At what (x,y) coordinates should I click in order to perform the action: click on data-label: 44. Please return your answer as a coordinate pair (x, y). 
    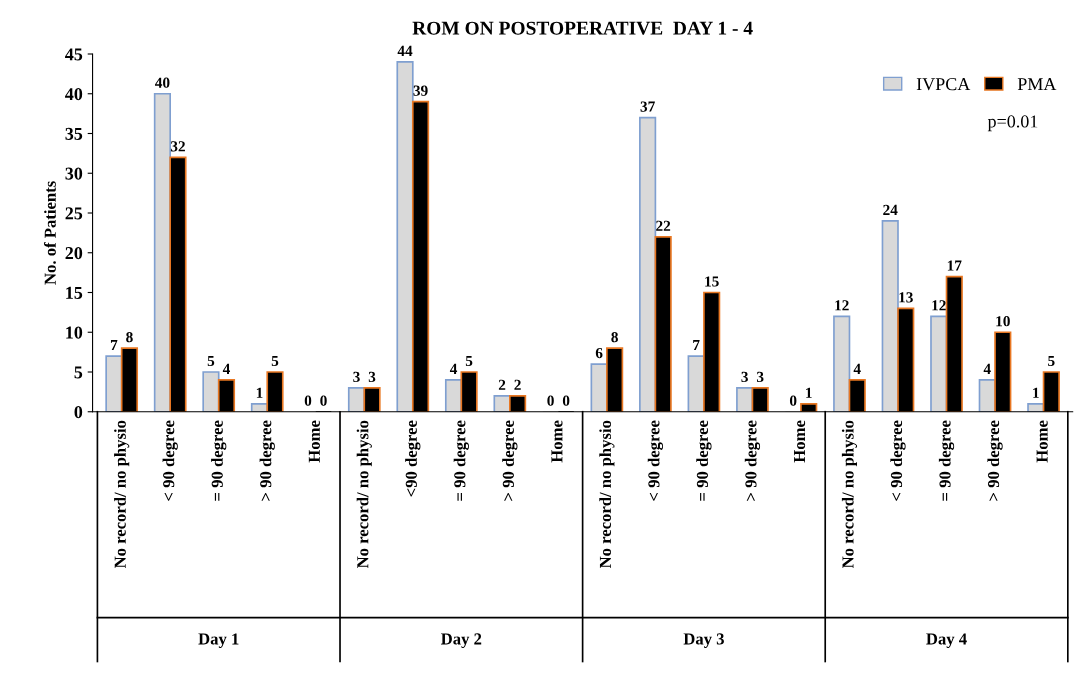
    Looking at the image, I should click on (405, 50).